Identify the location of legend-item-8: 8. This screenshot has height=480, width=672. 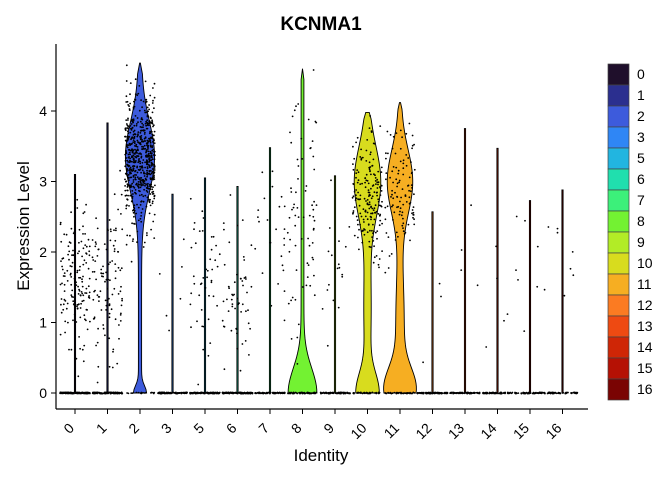
(626, 221).